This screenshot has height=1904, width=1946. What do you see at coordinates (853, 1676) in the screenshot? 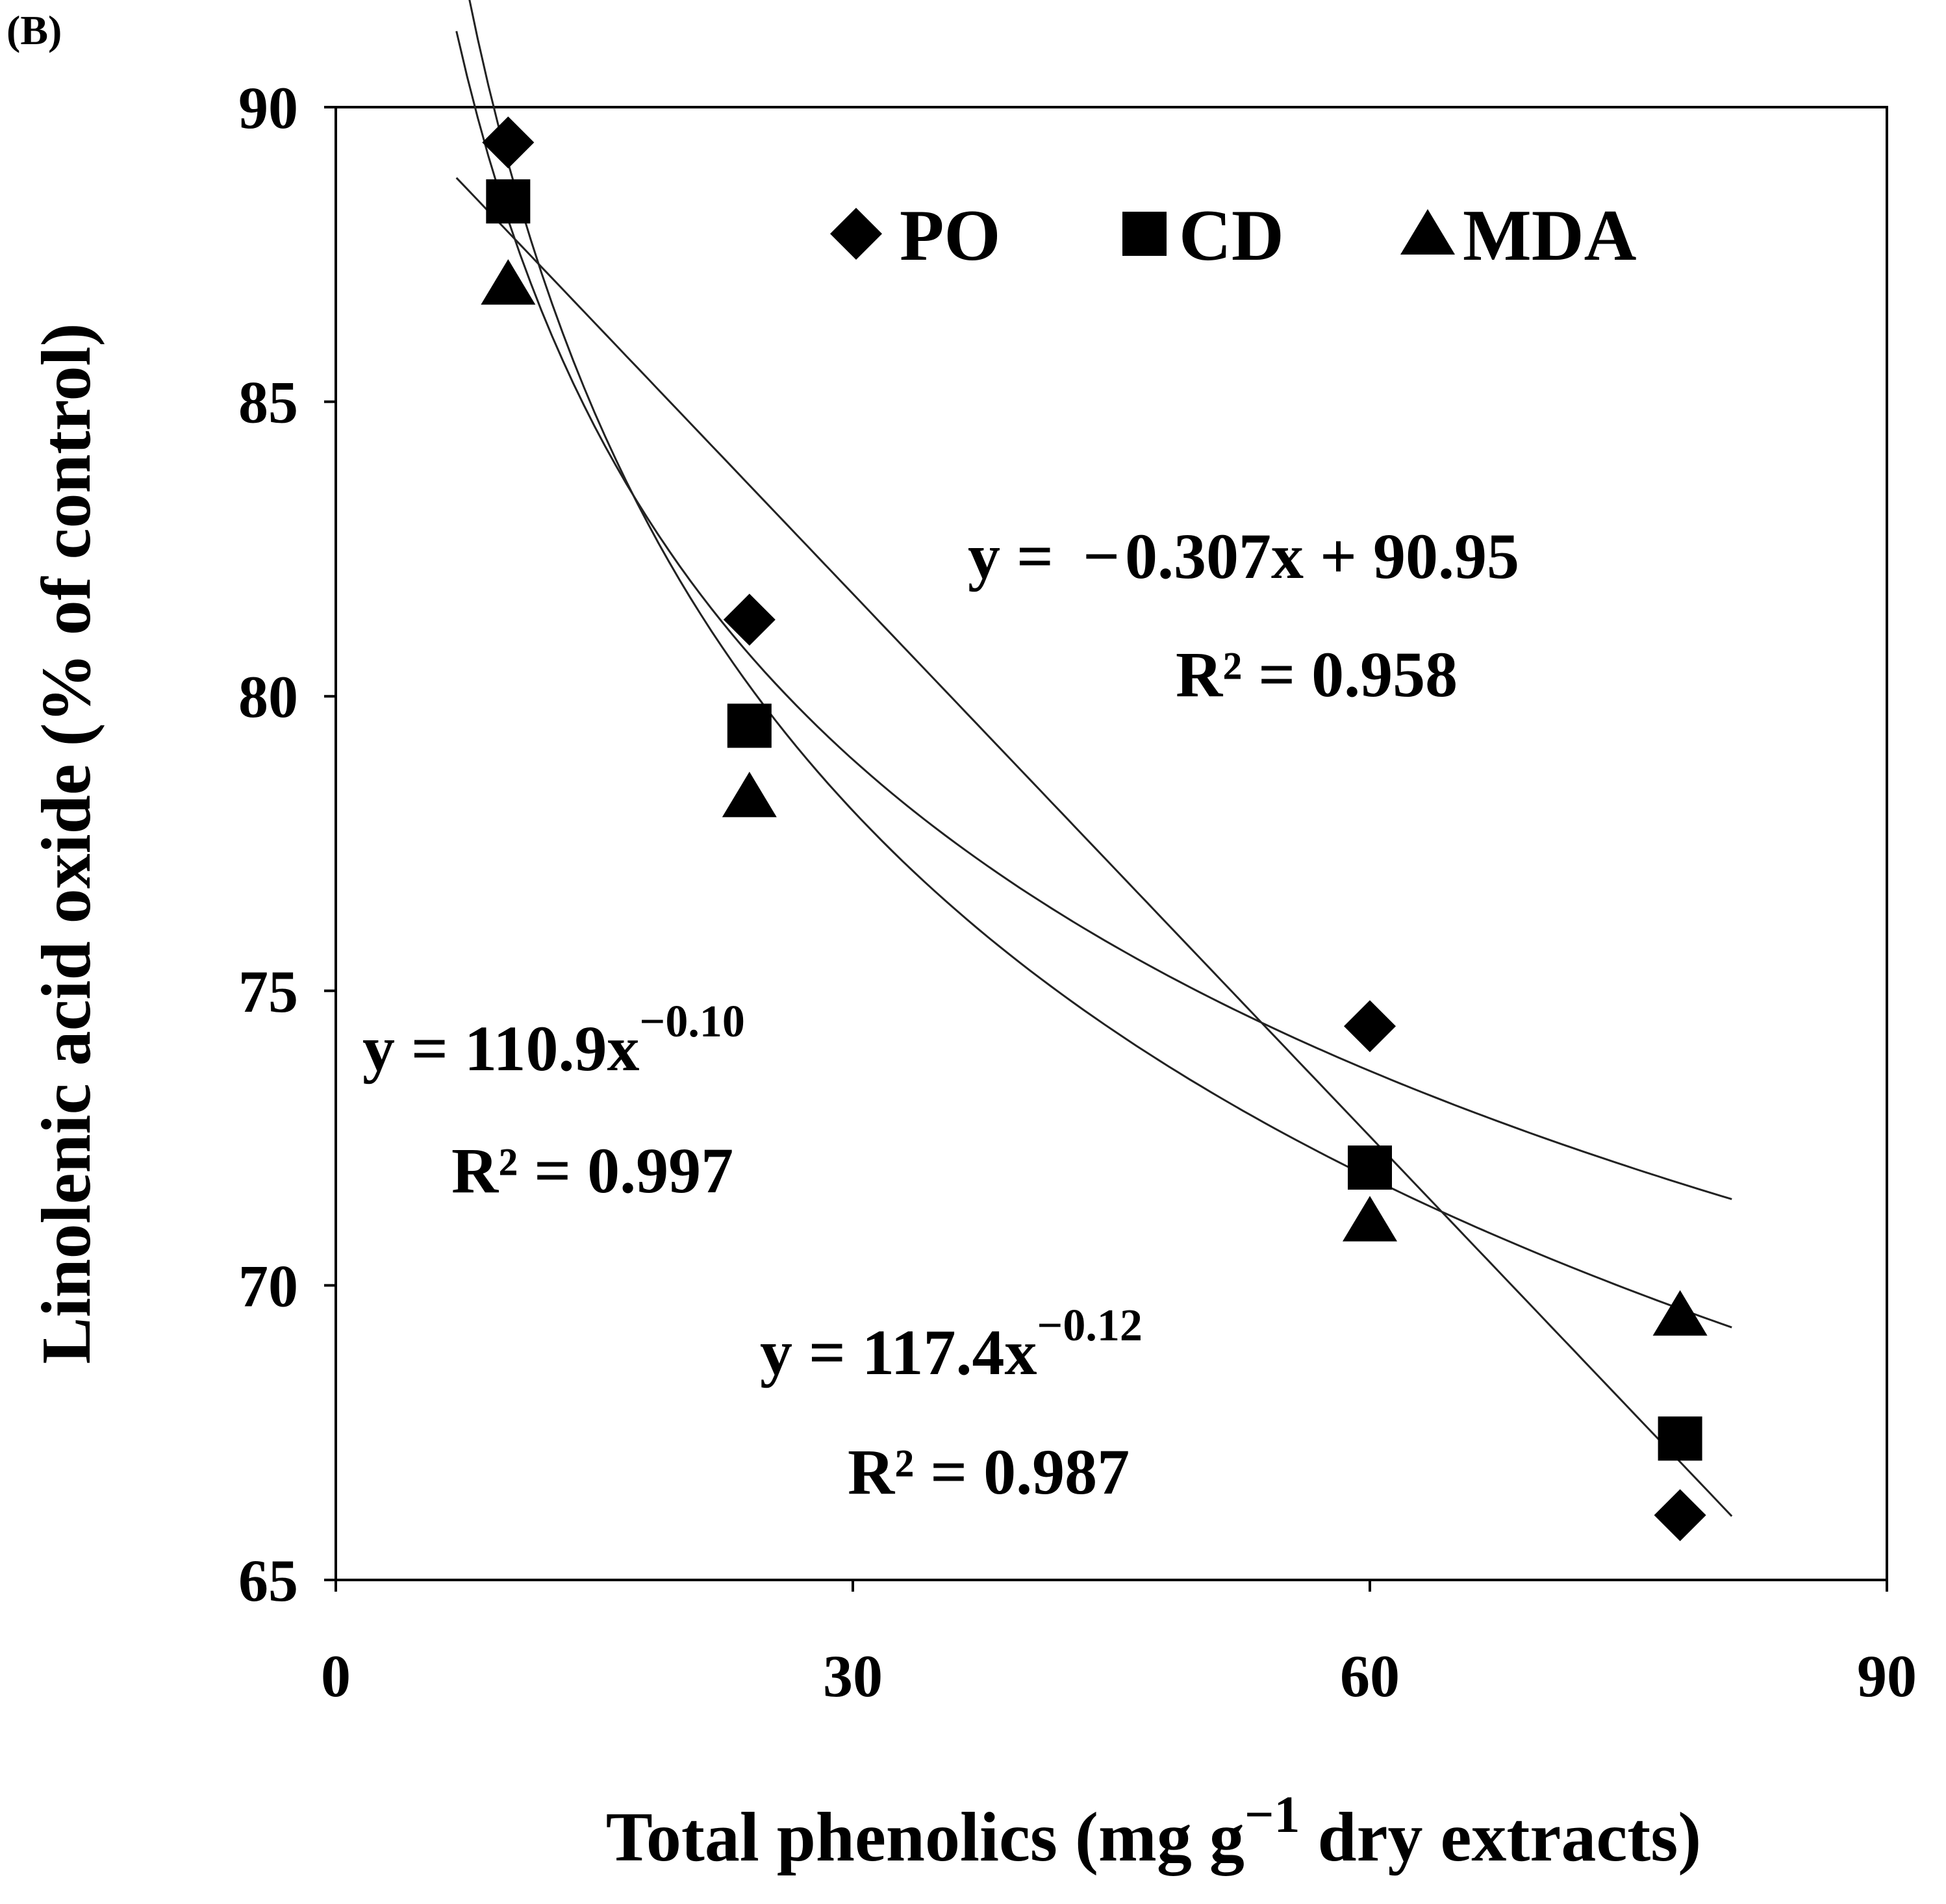
I see `x-tick-label: 30` at bounding box center [853, 1676].